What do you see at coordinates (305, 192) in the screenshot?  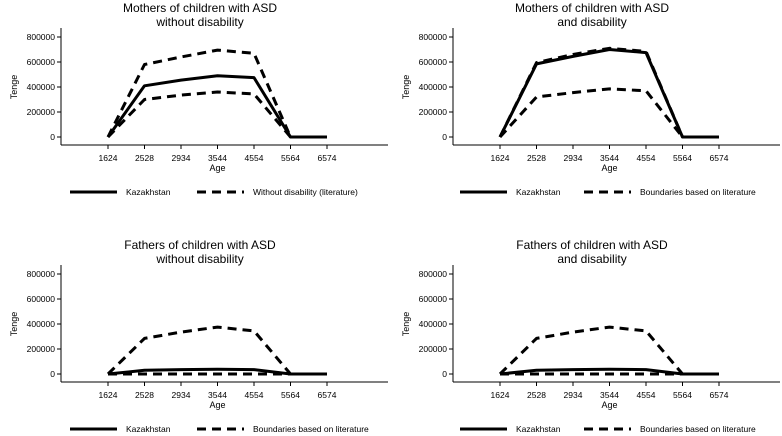 I see `legend-label: Without disability (literature)` at bounding box center [305, 192].